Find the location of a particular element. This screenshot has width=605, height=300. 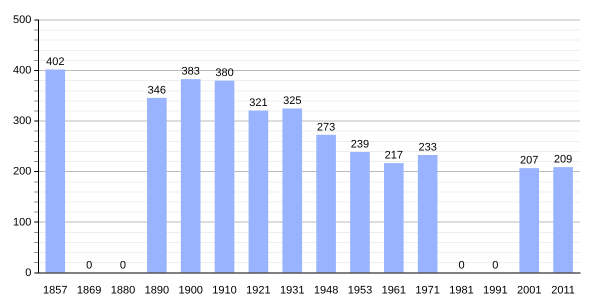

data-label: 273 is located at coordinates (326, 127).